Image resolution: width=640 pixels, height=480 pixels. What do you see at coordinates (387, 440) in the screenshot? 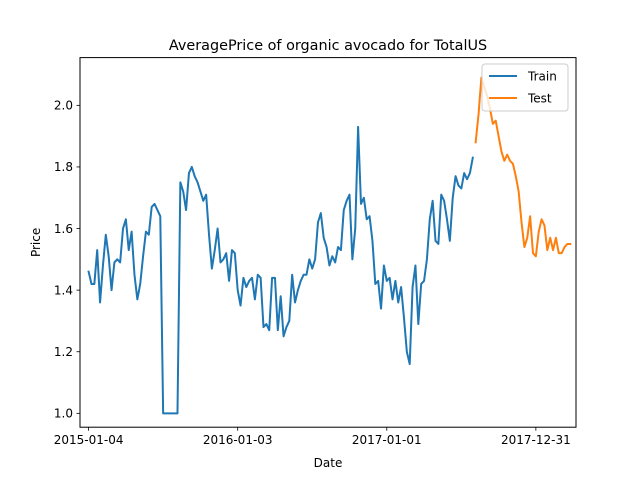
I see `x-tick-label: 2017-01-01` at bounding box center [387, 440].